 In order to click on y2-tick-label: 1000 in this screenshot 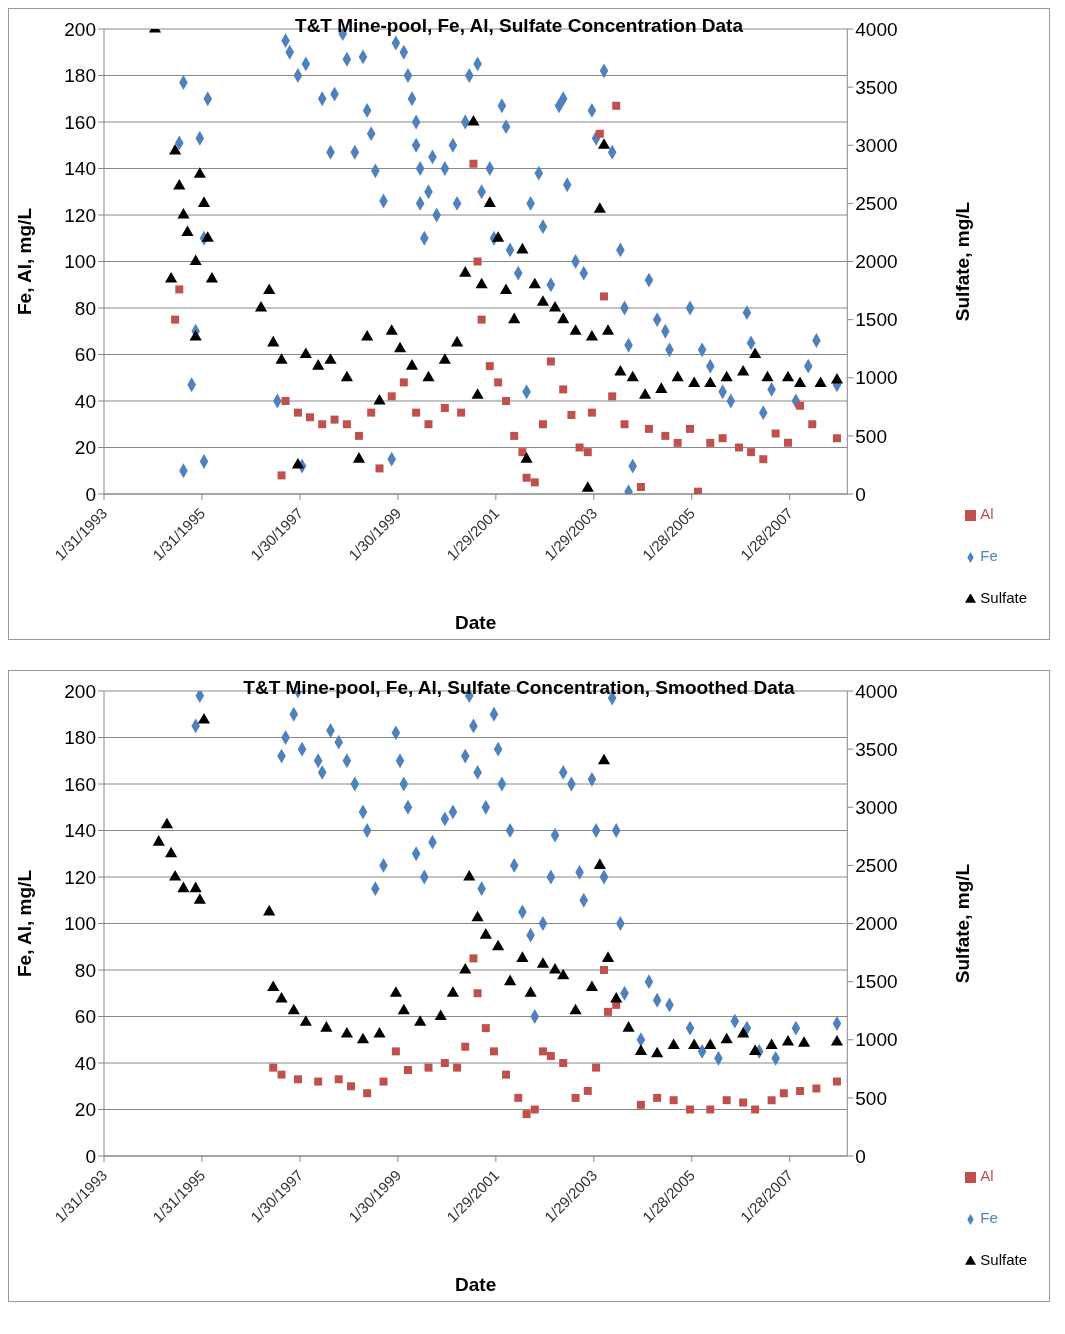, I will do `click(876, 1040)`.